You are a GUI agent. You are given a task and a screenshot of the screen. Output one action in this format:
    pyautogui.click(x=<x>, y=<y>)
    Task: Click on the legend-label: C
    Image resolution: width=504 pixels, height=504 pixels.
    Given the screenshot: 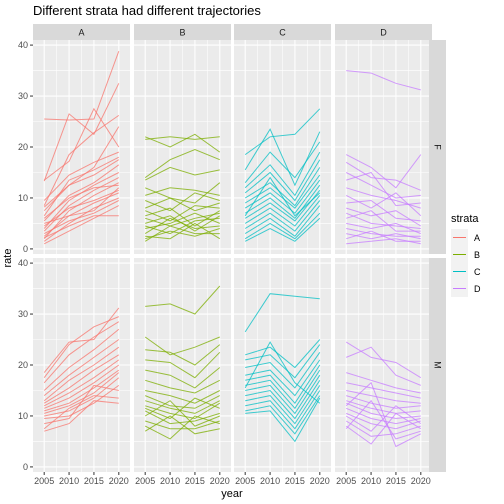 What is the action you would take?
    pyautogui.click(x=477, y=272)
    